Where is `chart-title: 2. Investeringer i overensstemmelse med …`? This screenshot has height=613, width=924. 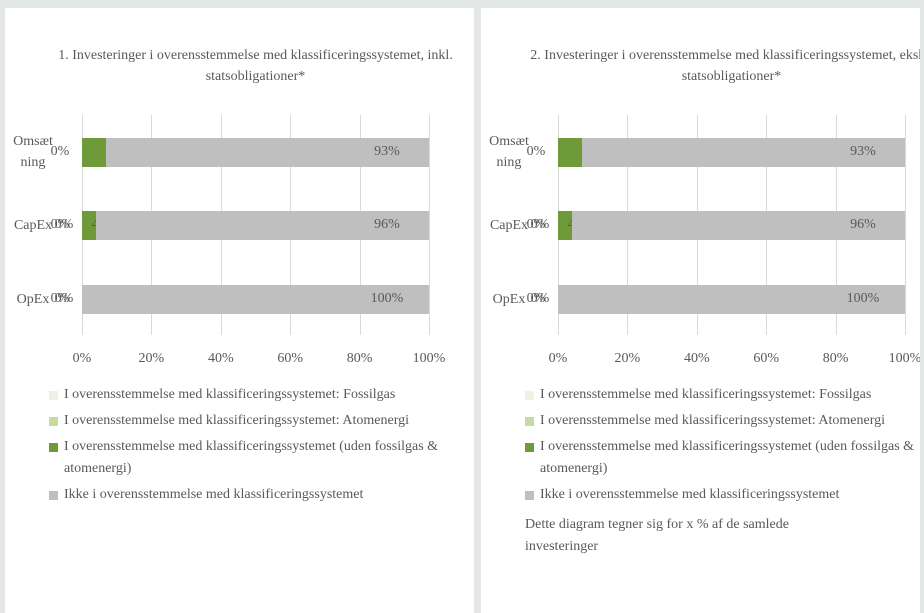
chart-title: 2. Investeringer i overensstemmelse med … is located at coordinates (725, 66).